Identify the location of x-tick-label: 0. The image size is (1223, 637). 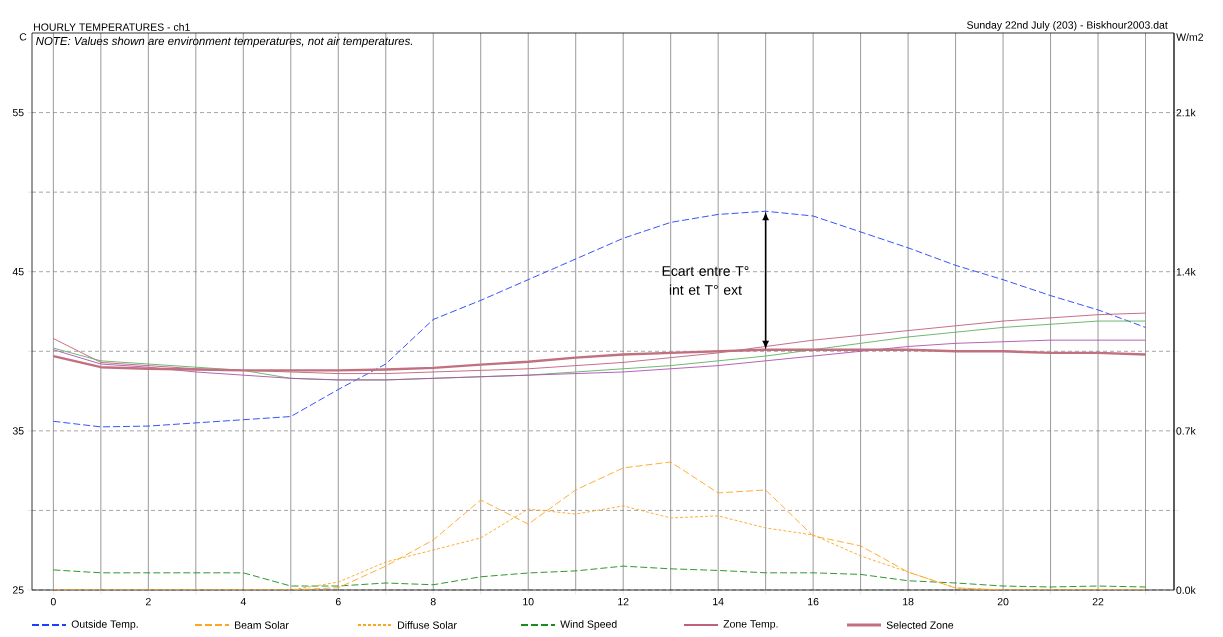
(53, 601).